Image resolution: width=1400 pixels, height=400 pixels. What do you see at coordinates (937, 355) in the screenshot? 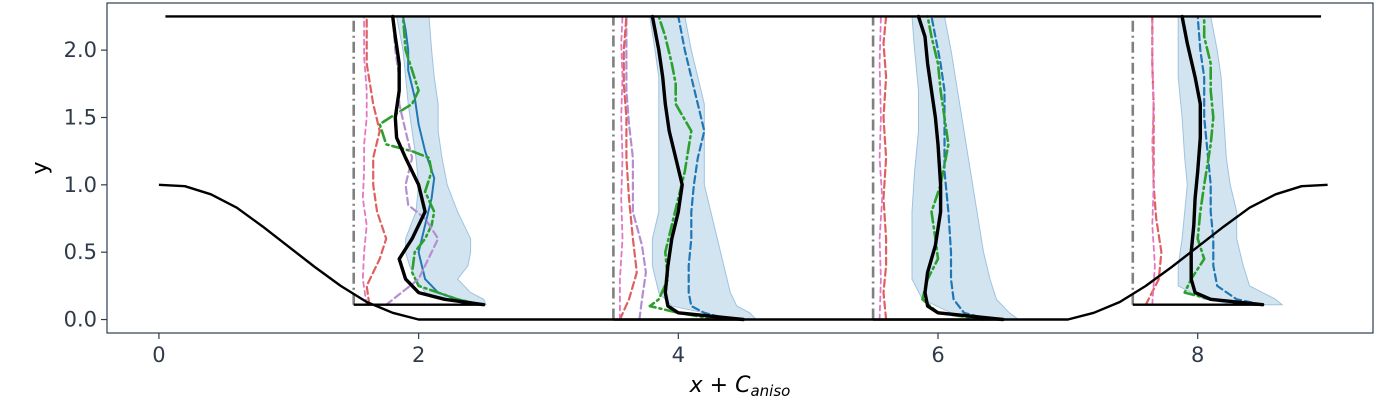
I see `x-tick-label: 6` at bounding box center [937, 355].